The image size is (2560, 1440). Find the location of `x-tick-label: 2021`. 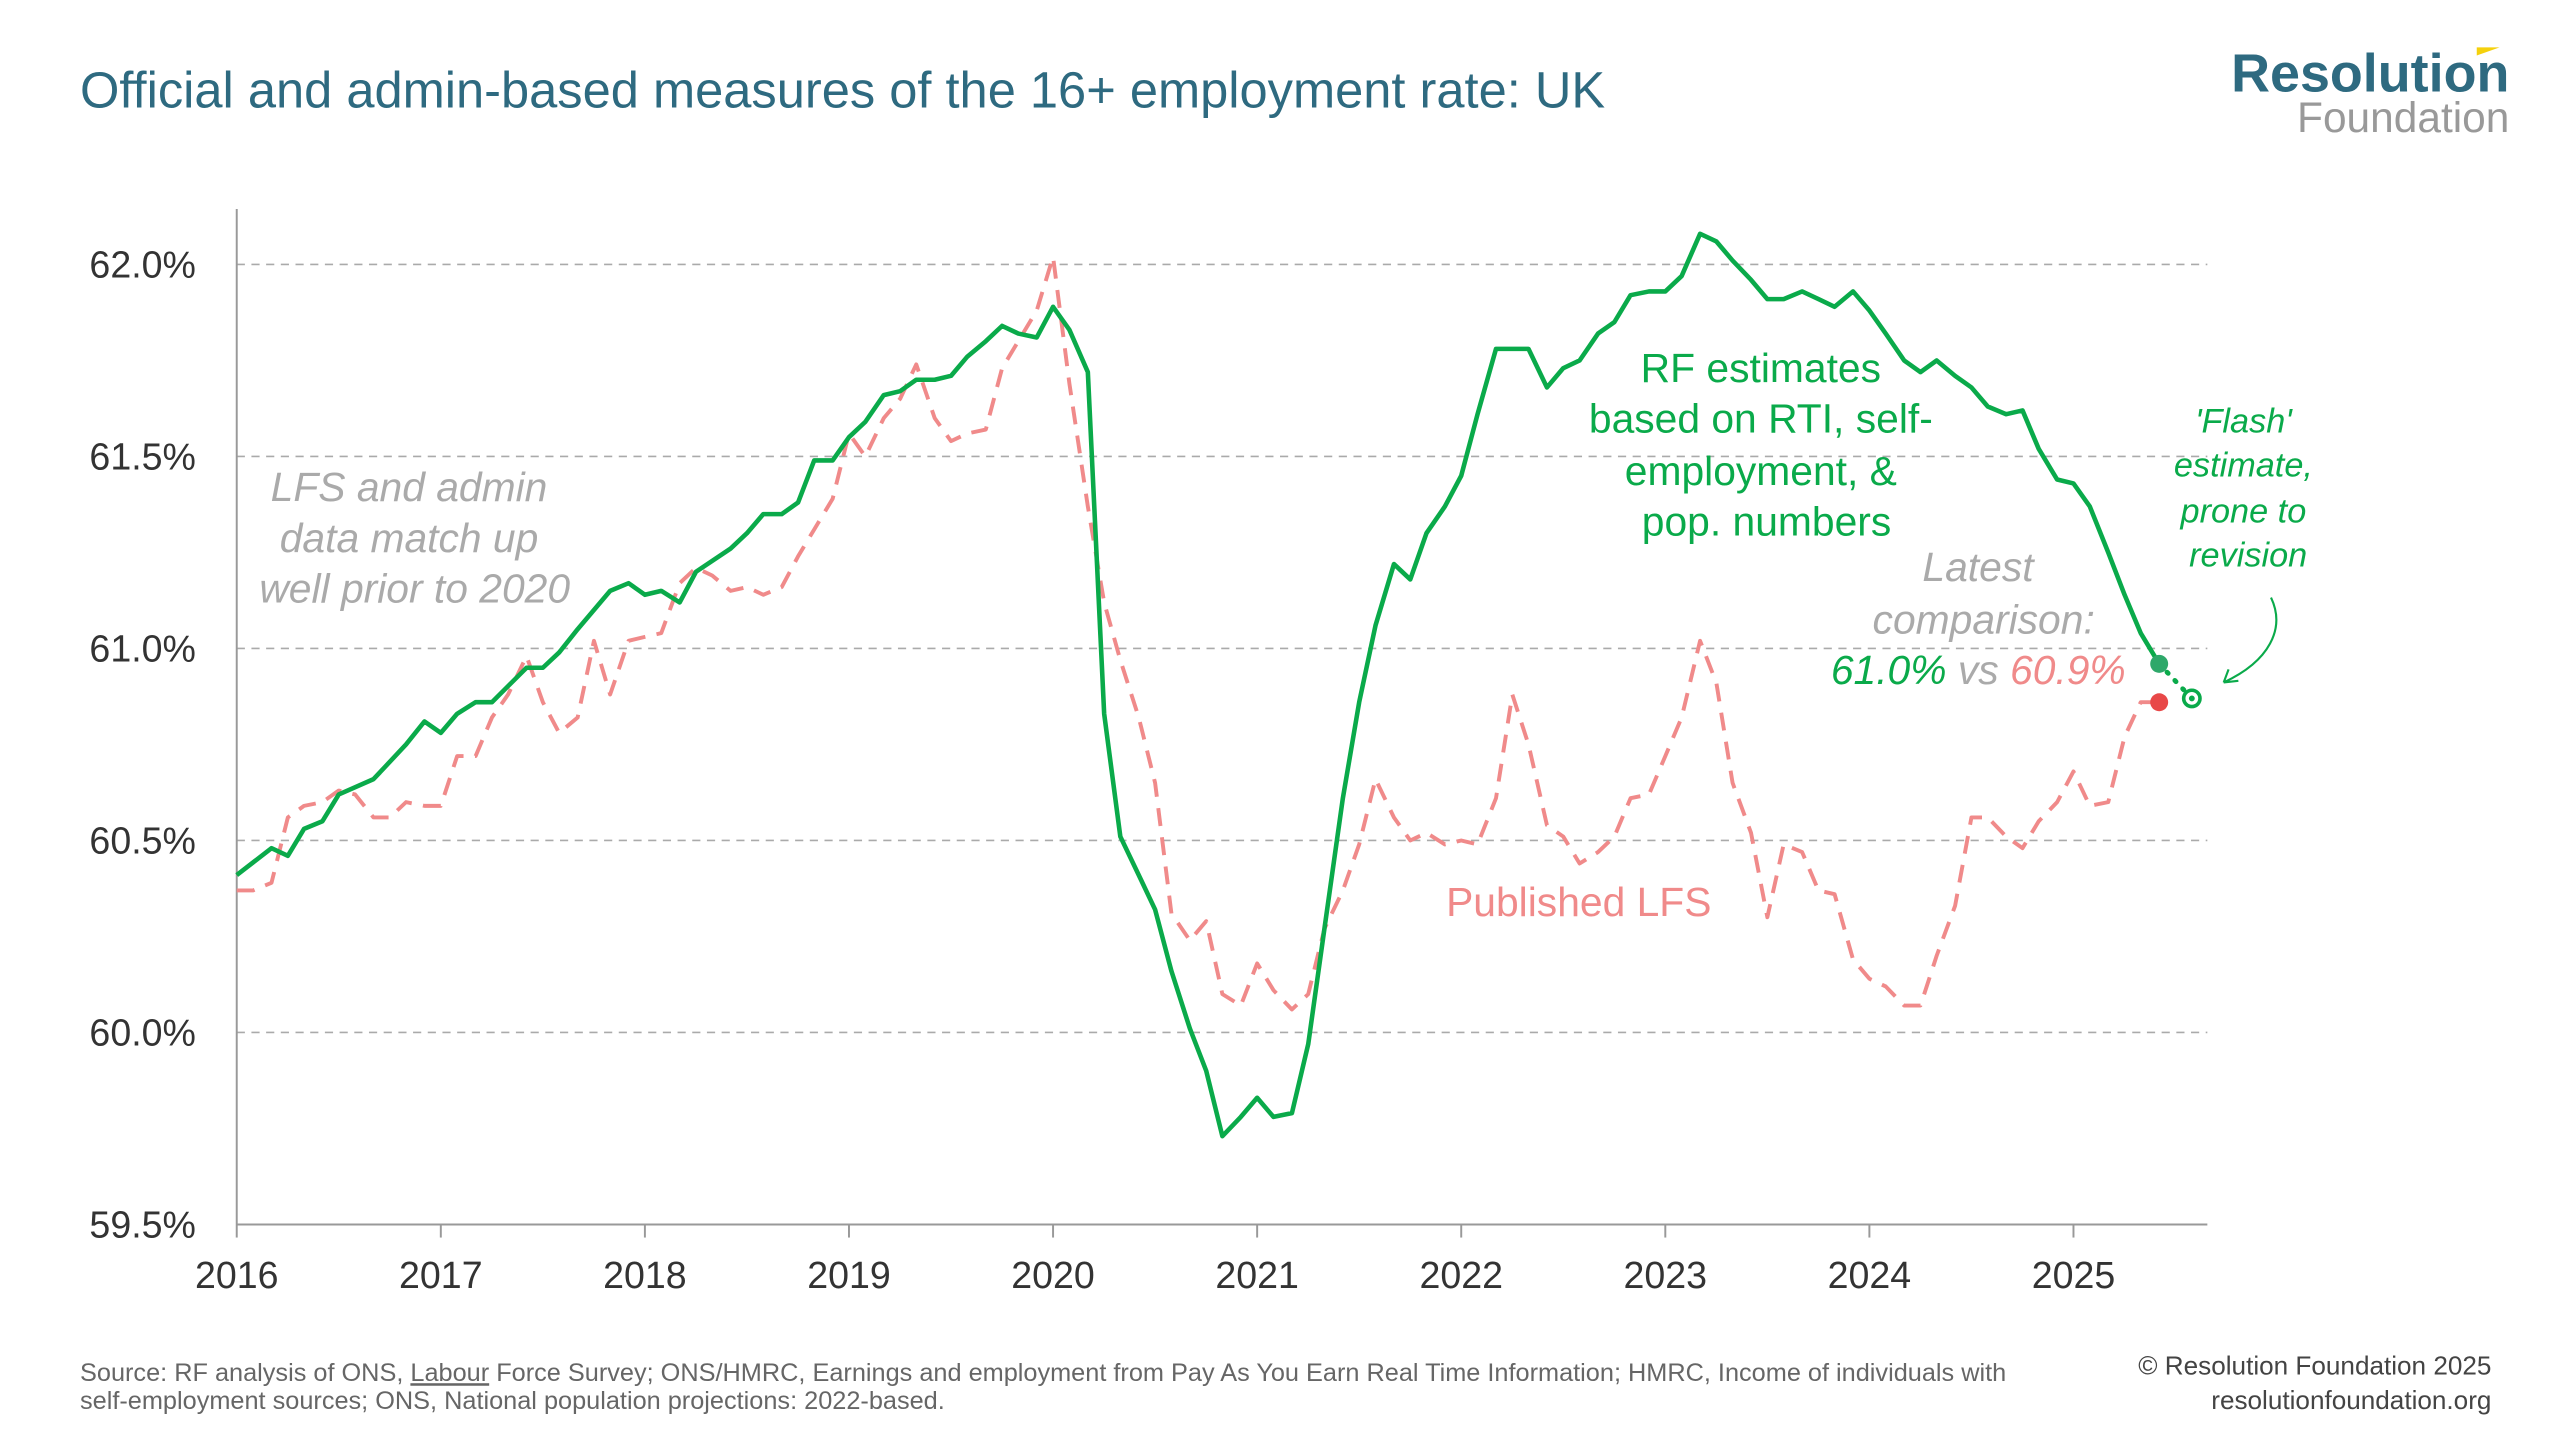

x-tick-label: 2021 is located at coordinates (1257, 1275).